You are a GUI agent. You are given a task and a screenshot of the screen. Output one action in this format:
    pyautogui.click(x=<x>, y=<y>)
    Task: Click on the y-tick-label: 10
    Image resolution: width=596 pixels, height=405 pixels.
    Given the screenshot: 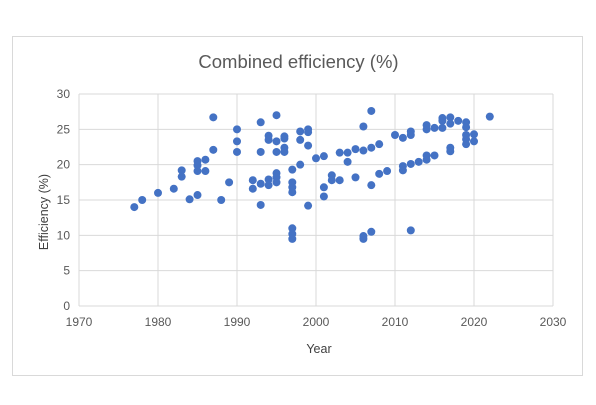 What is the action you would take?
    pyautogui.click(x=64, y=235)
    